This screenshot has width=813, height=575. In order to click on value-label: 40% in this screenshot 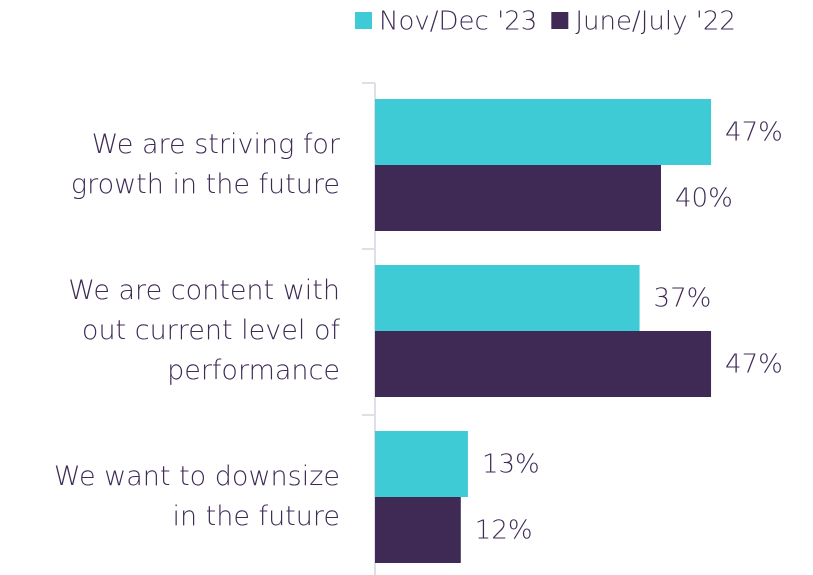, I will do `click(704, 199)`.